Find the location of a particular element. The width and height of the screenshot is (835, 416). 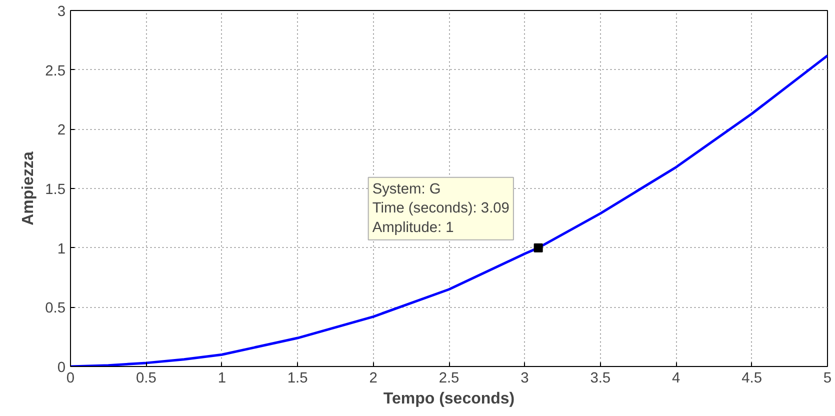

y-tick-label: 2 is located at coordinates (61, 130).